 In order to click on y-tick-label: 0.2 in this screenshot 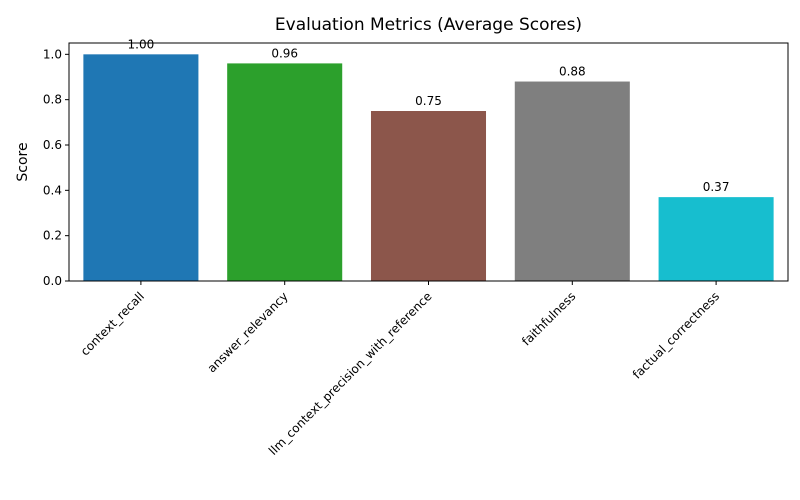, I will do `click(52, 236)`.